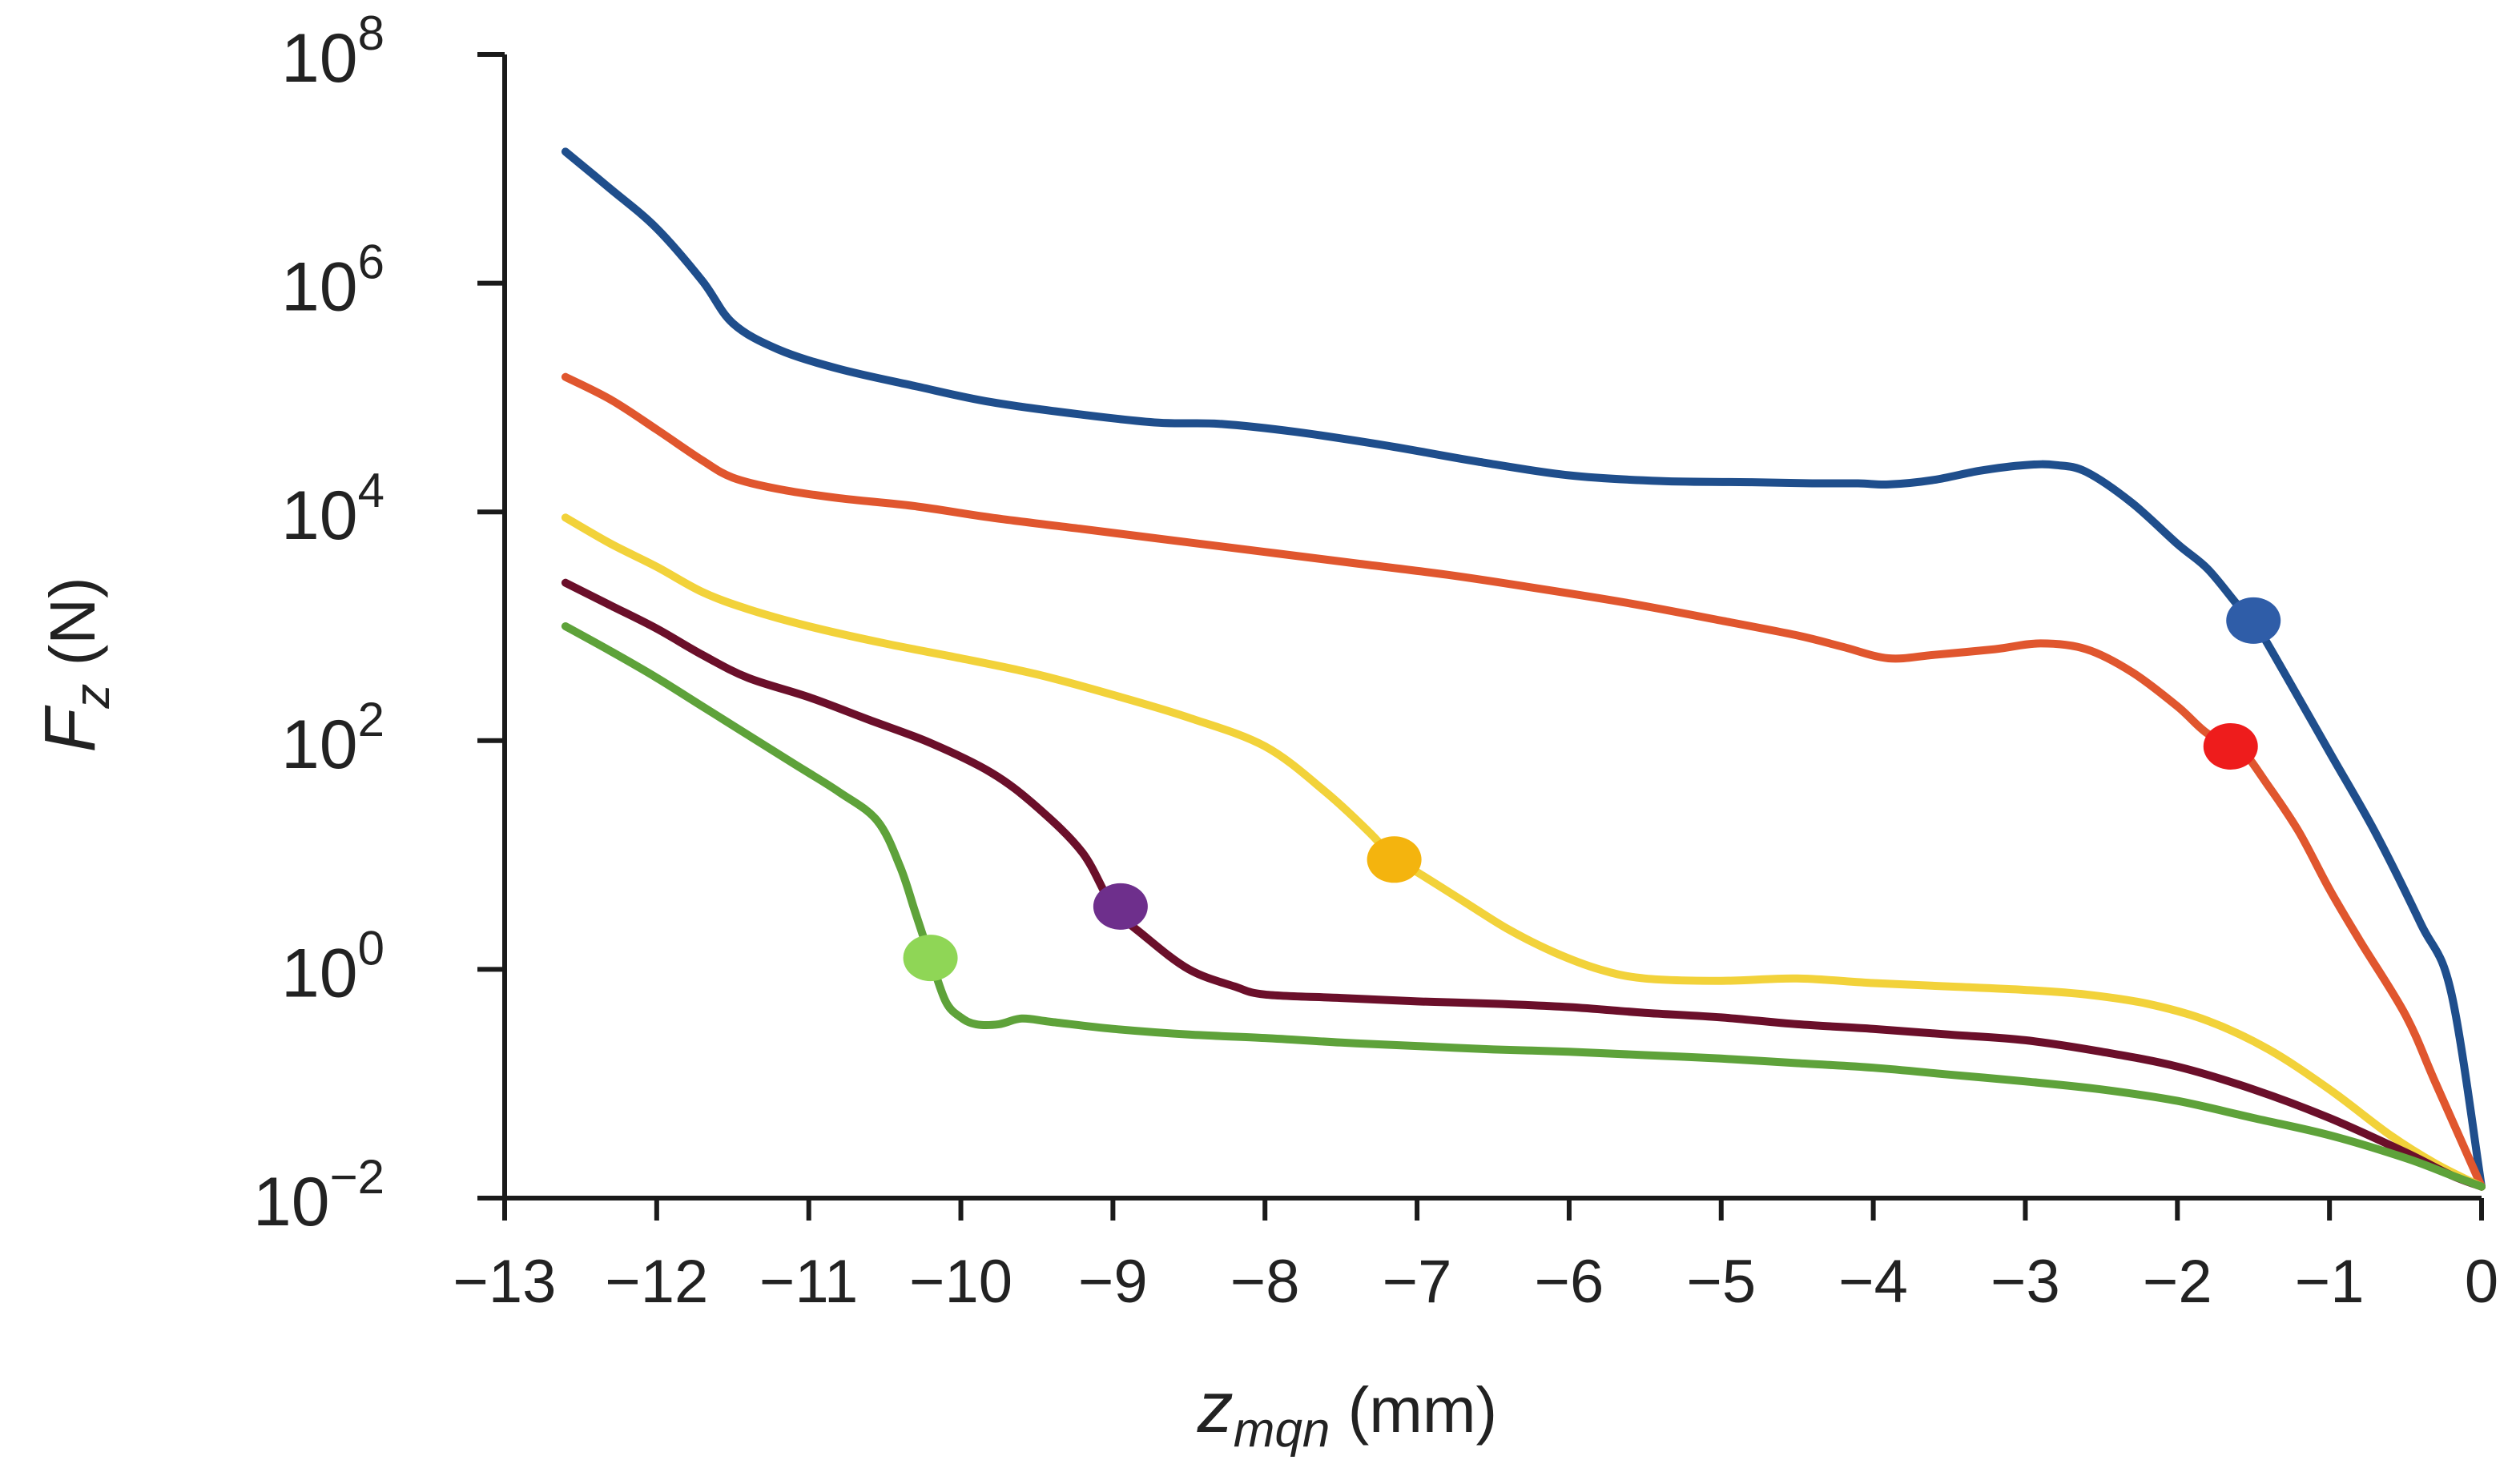 The width and height of the screenshot is (2520, 1480). What do you see at coordinates (1417, 1282) in the screenshot?
I see `x-tick-label: −7` at bounding box center [1417, 1282].